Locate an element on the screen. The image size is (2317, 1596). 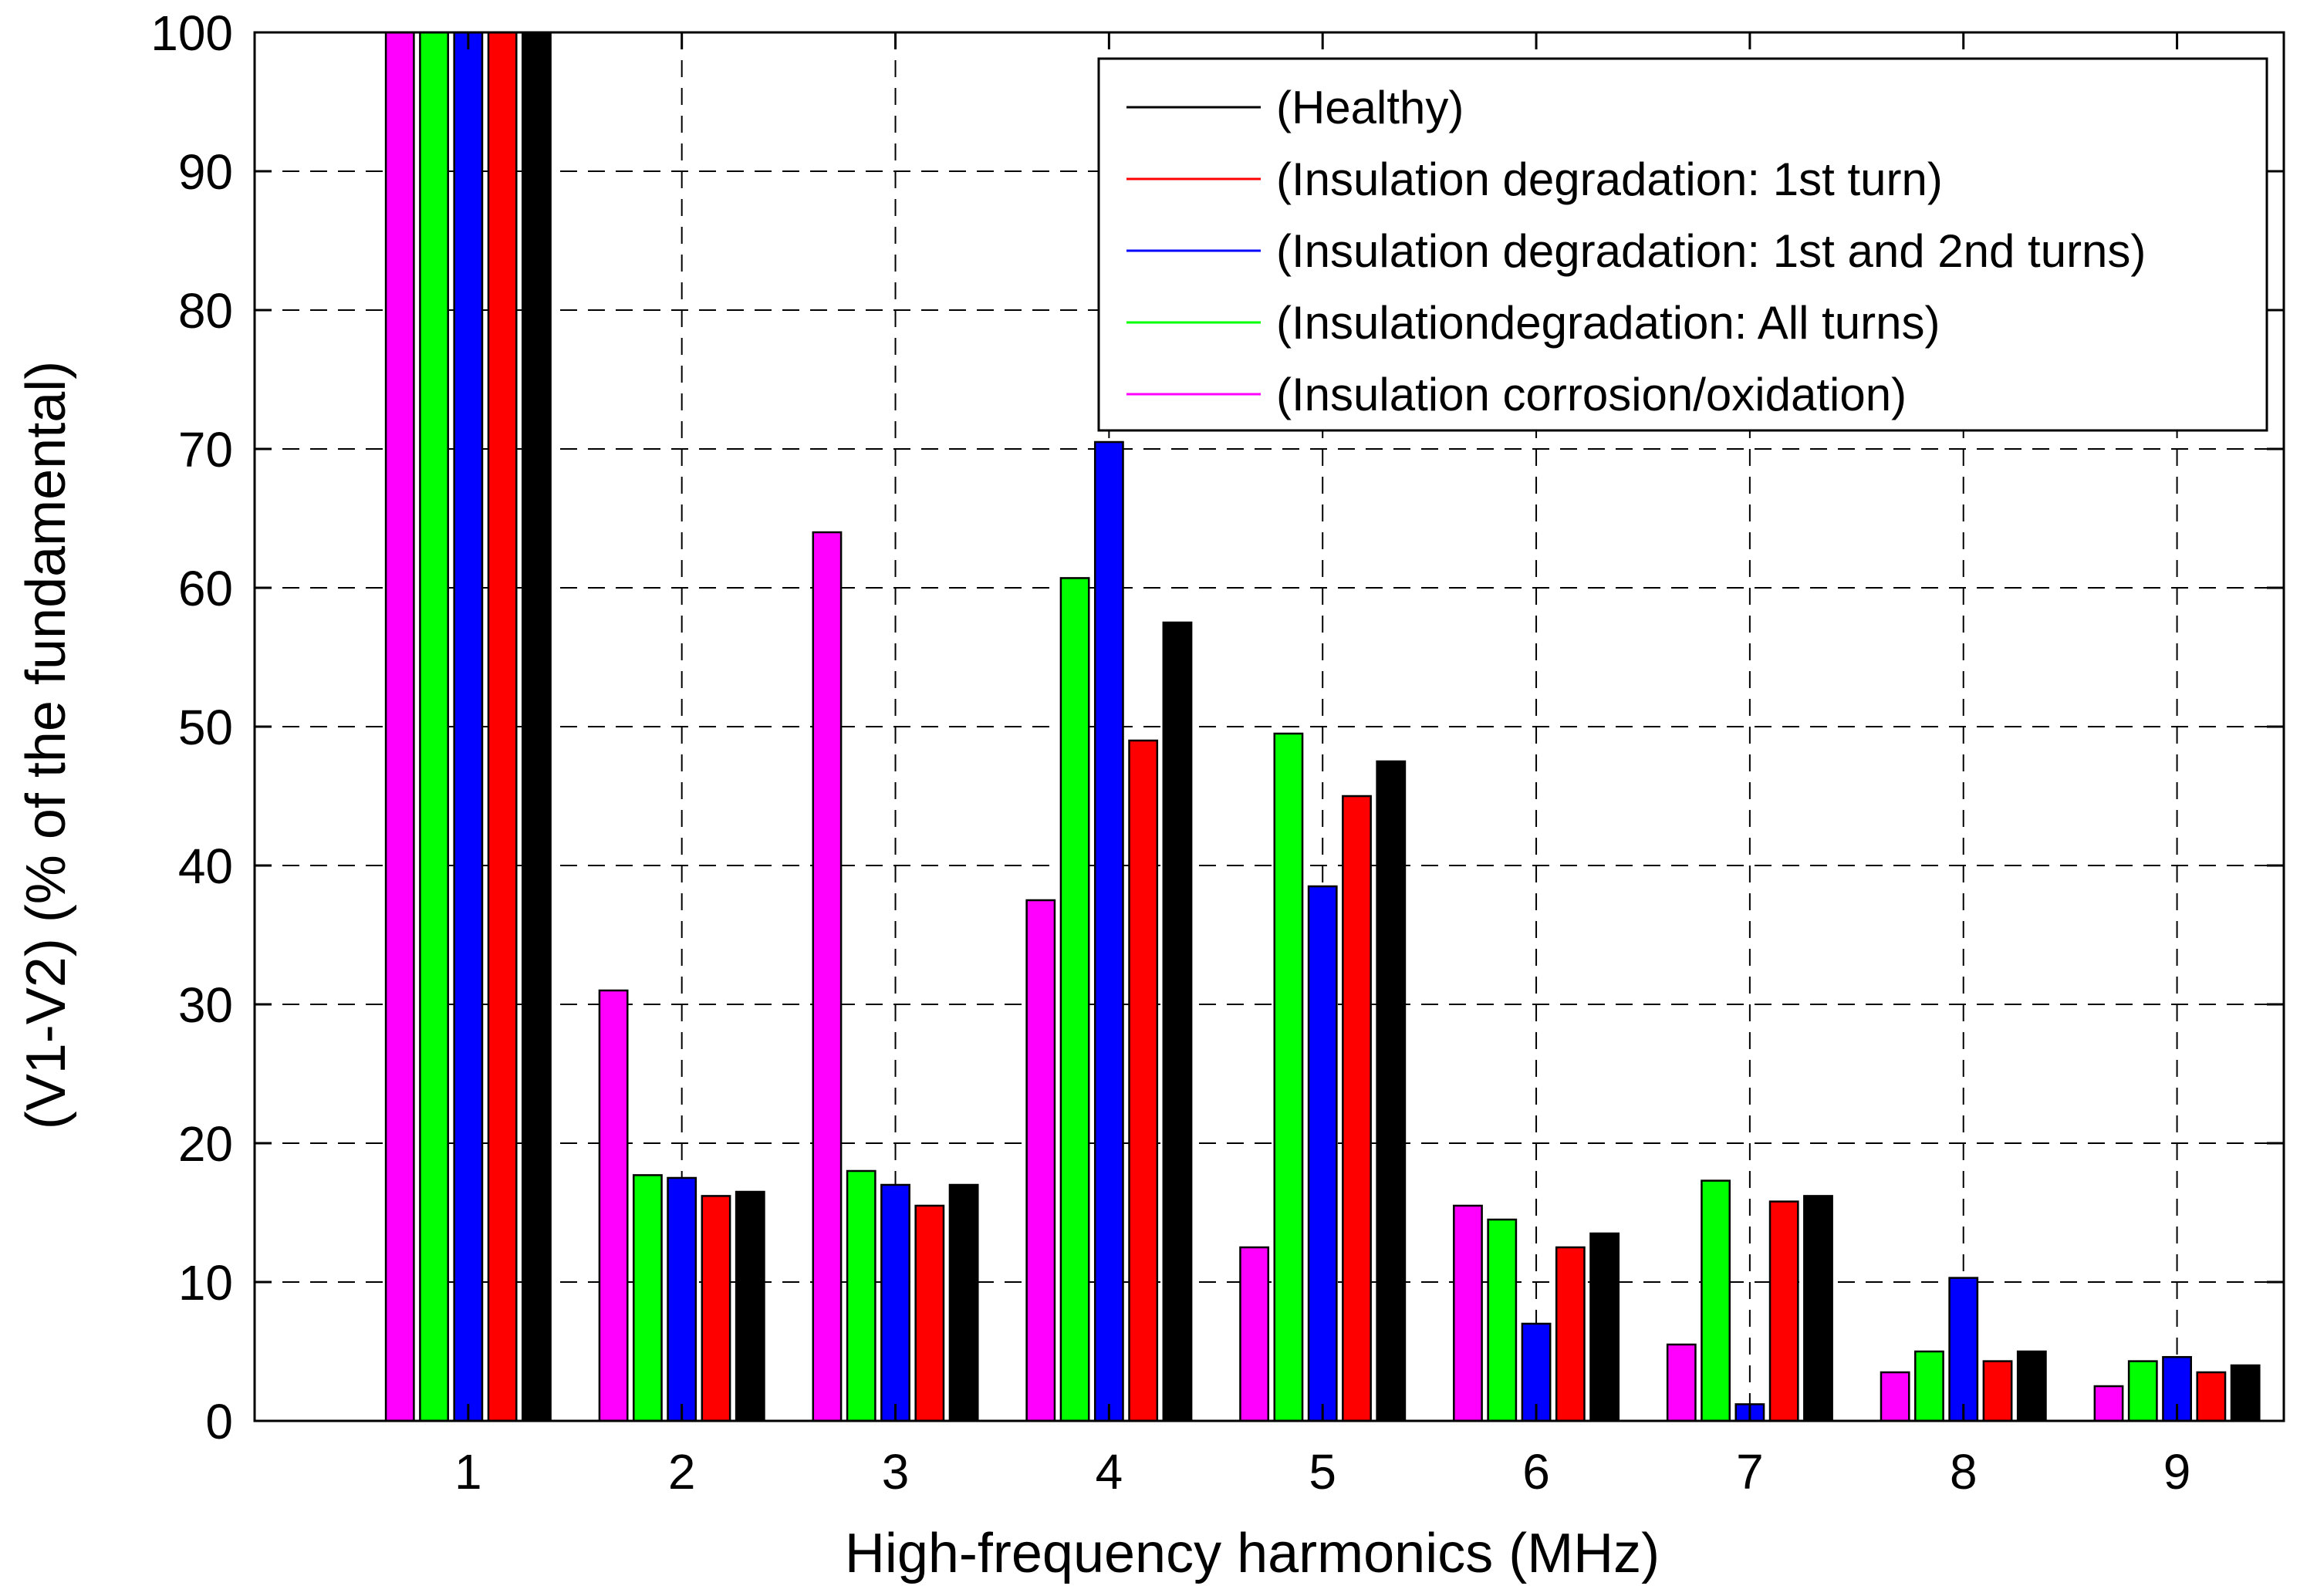
y-tick-label: 100 is located at coordinates (191, 33).